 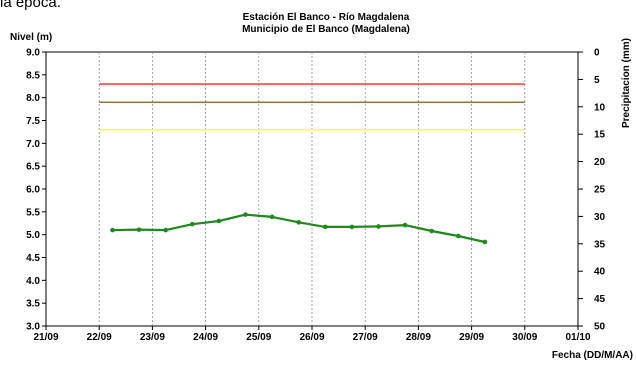 I want to click on y-tick-label: 7.0, so click(x=33, y=144).